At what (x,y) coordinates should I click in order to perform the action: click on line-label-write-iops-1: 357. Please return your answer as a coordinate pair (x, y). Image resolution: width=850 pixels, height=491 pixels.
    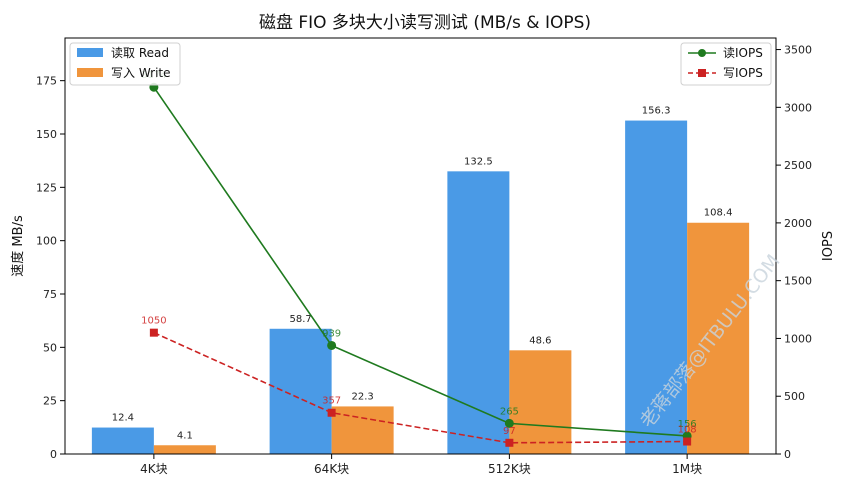
    Looking at the image, I should click on (331, 401).